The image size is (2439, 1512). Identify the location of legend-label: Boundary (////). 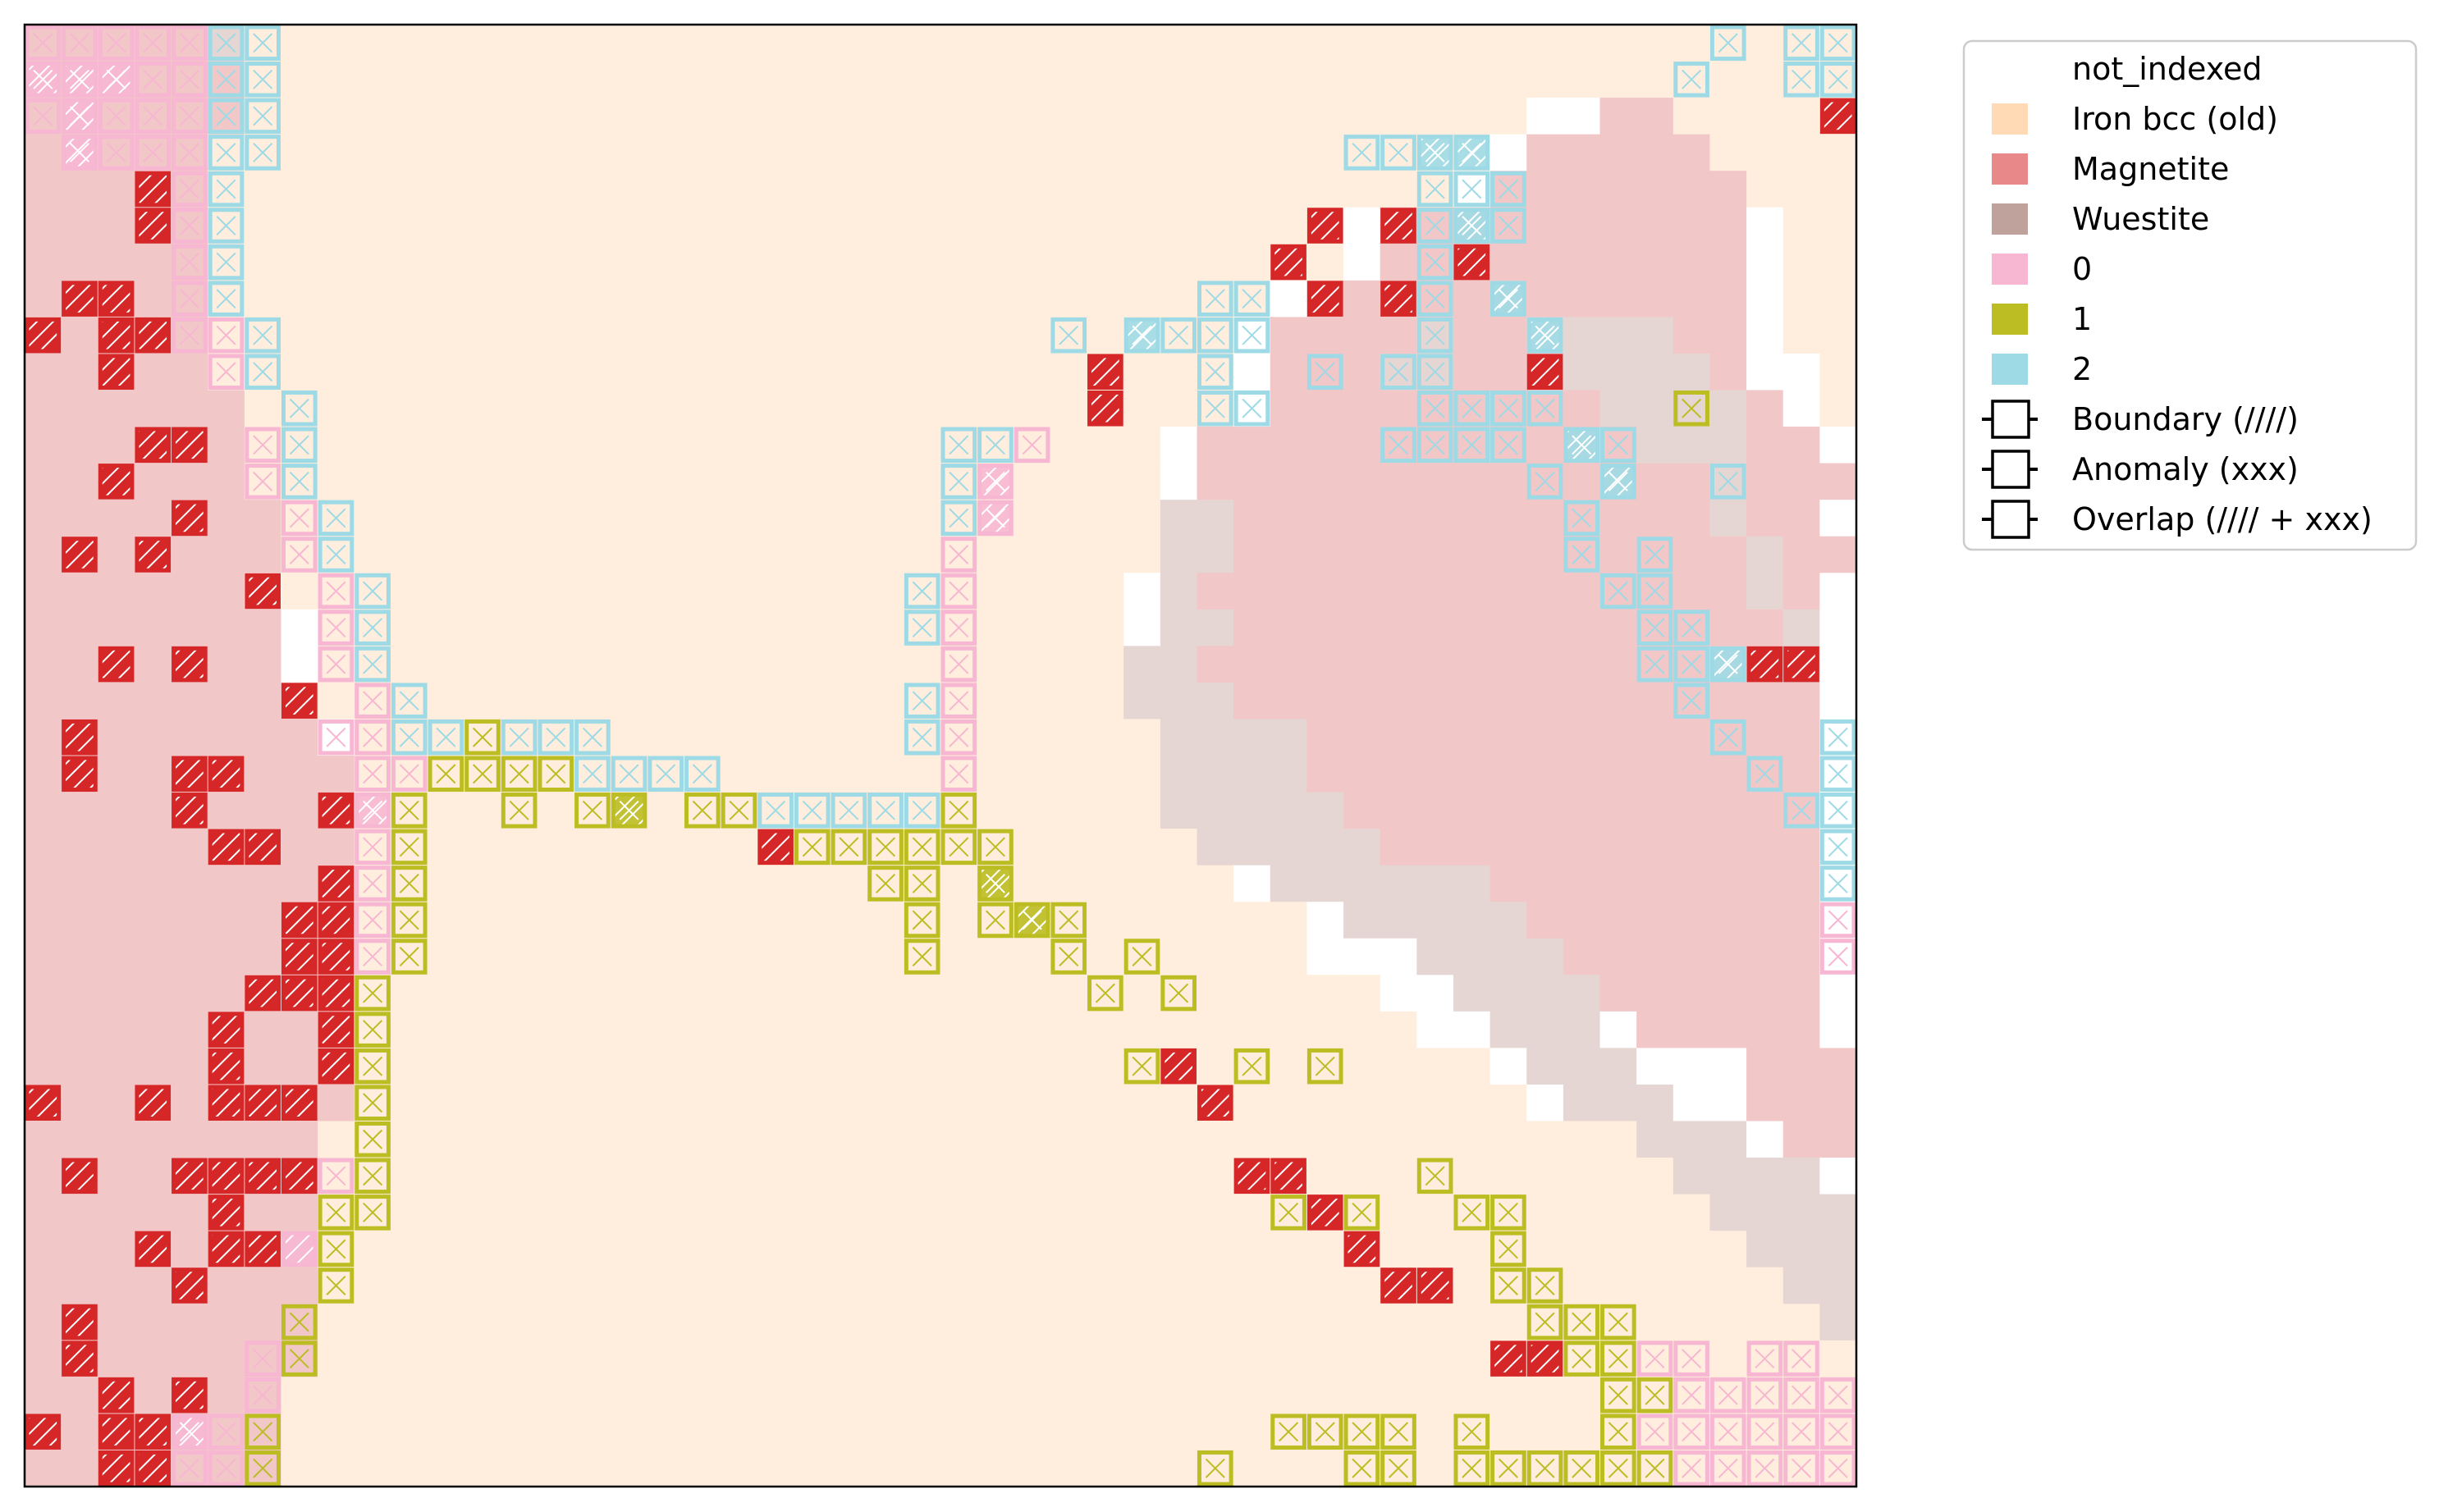
(2185, 419).